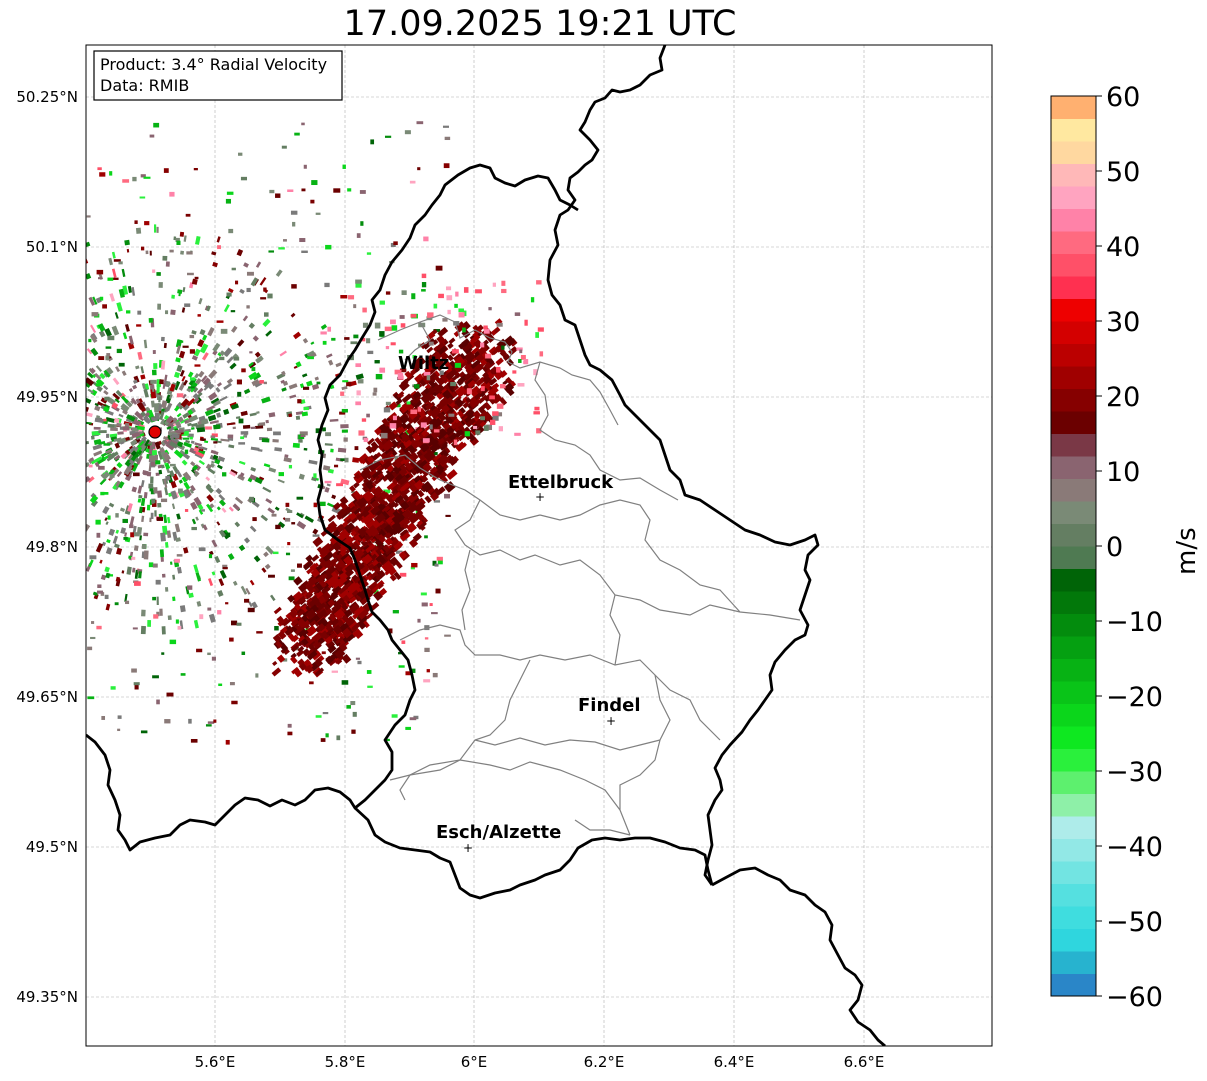  Describe the element at coordinates (52, 547) in the screenshot. I see `lat-label: 49.8°N` at that location.